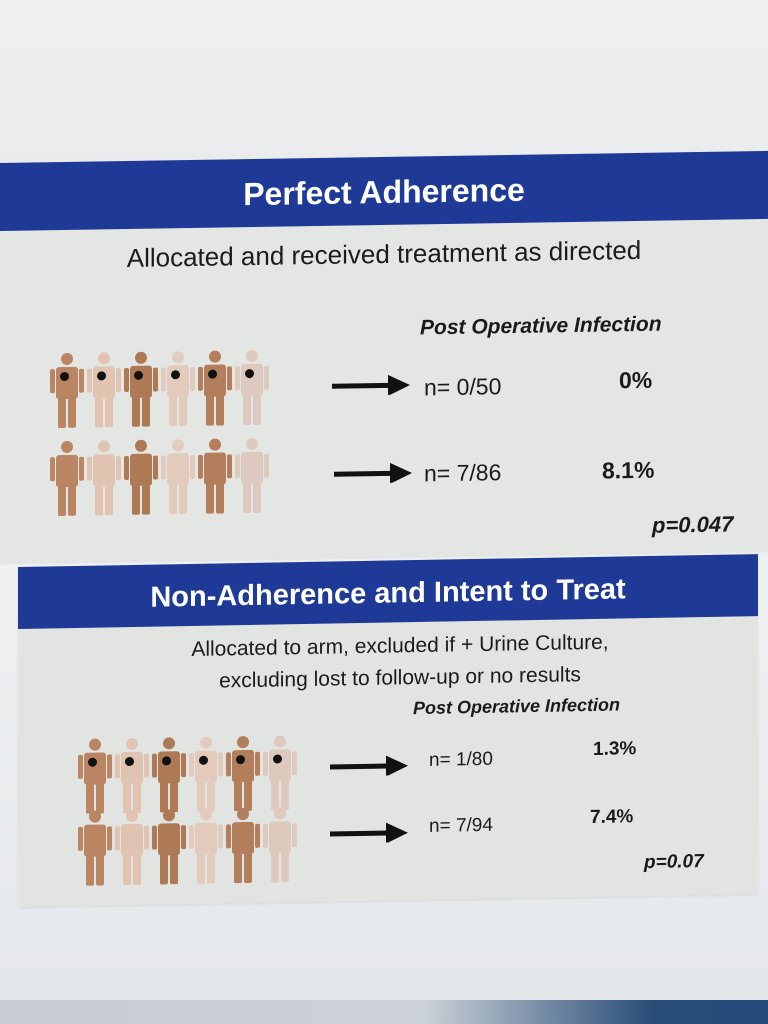 The image size is (768, 1024). What do you see at coordinates (461, 759) in the screenshot?
I see `count-value: n= 1/80` at bounding box center [461, 759].